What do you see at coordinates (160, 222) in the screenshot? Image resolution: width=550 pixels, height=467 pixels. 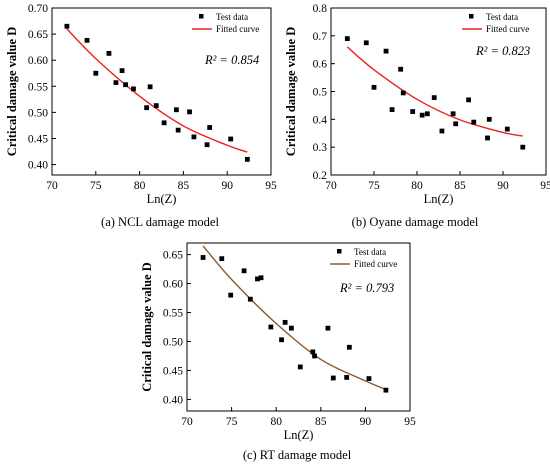 I see `panel-caption: (a) NCL damage model` at bounding box center [160, 222].